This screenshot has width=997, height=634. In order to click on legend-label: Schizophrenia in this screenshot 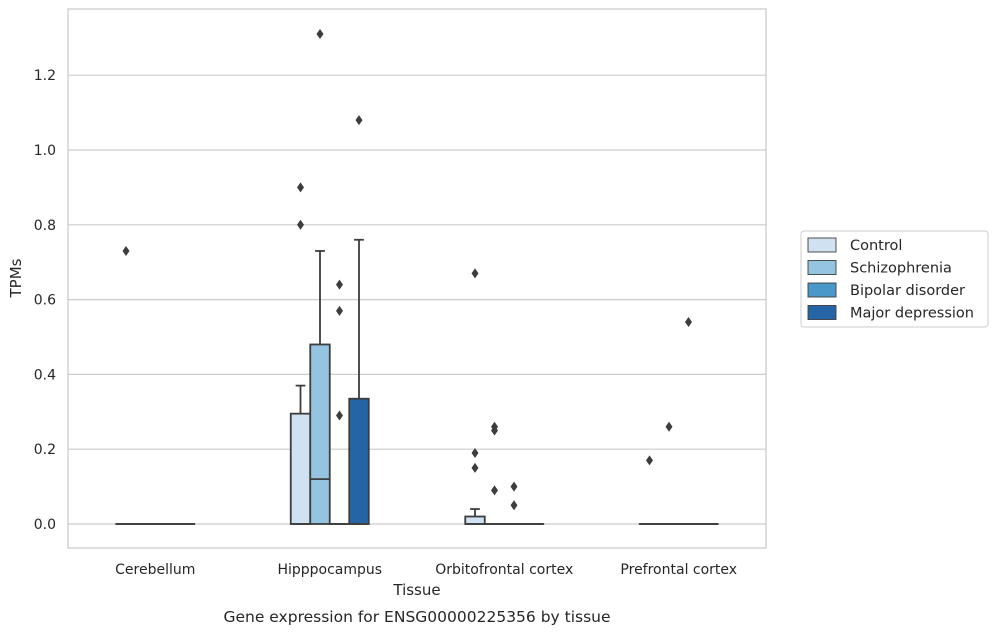, I will do `click(901, 269)`.